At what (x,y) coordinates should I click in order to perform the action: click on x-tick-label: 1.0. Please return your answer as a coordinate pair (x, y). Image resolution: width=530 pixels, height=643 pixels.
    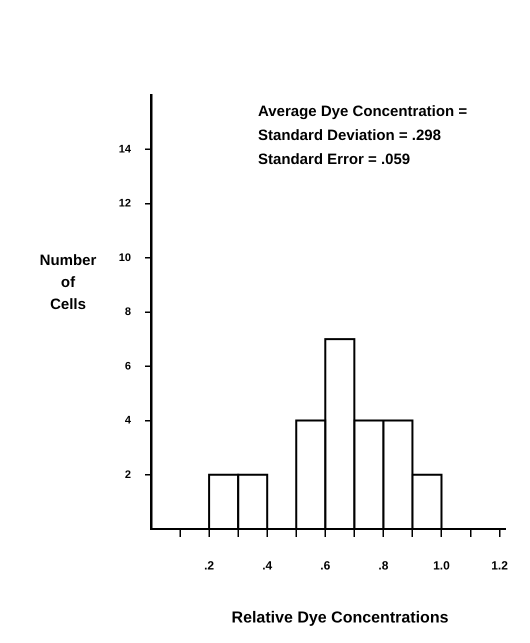
    Looking at the image, I should click on (441, 565).